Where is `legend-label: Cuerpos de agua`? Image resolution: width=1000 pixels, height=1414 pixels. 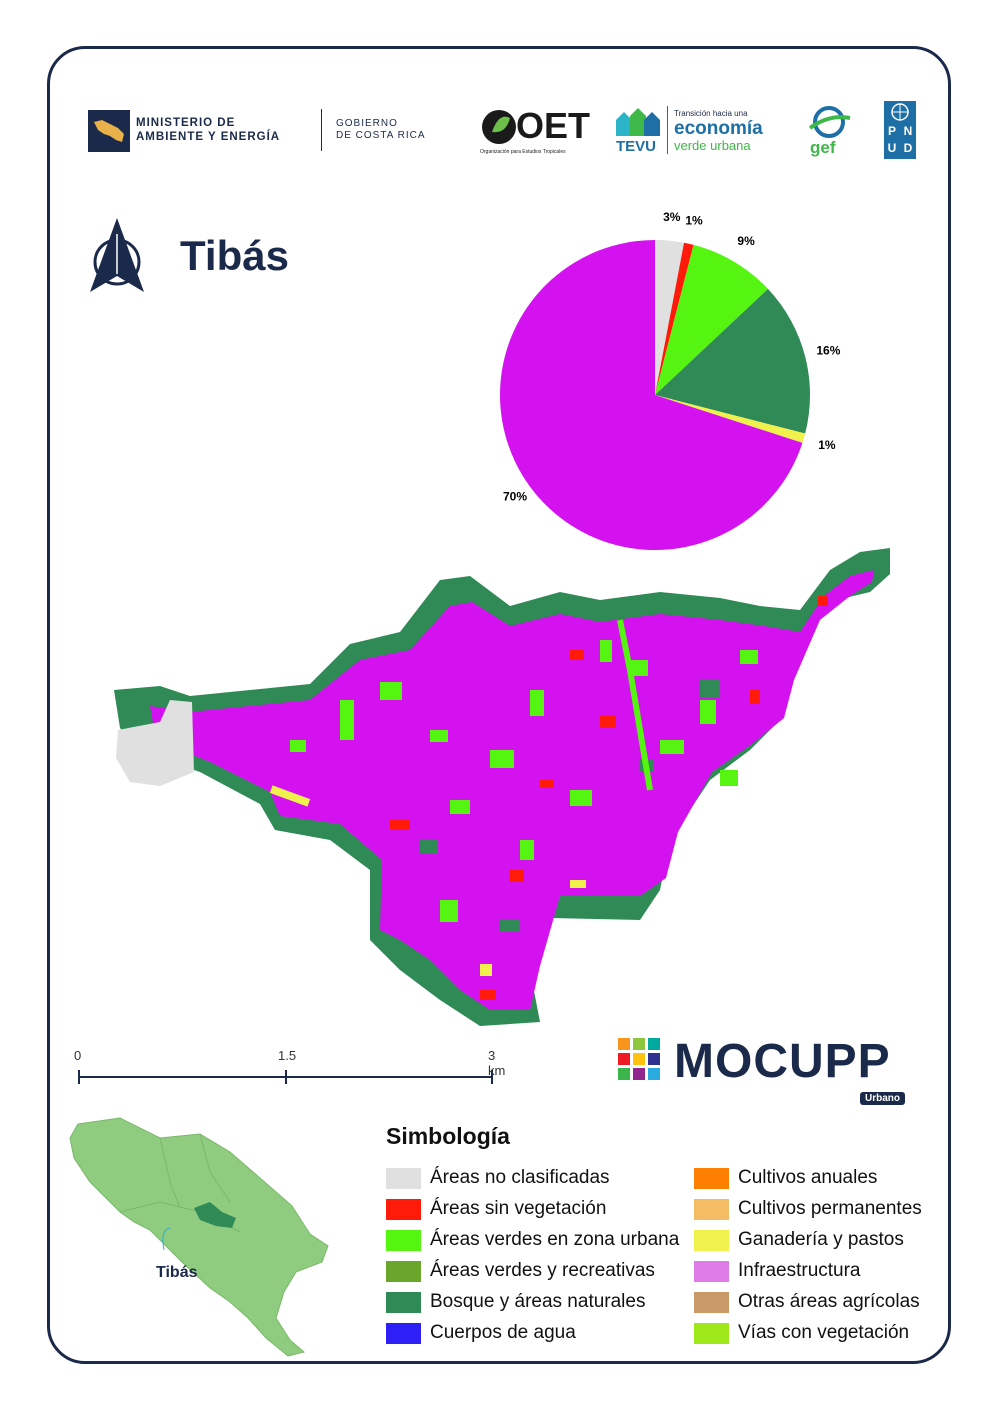
legend-label: Cuerpos de agua is located at coordinates (503, 1332).